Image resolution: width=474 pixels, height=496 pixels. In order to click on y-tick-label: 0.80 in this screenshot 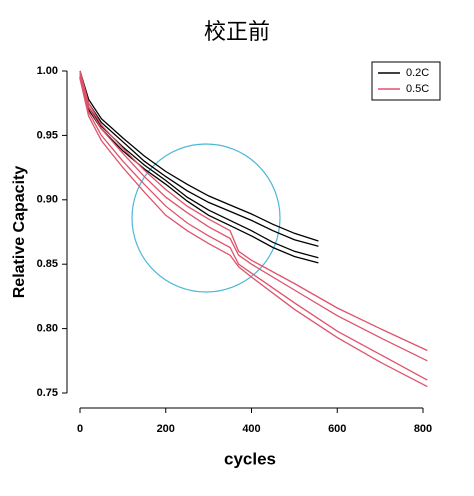, I will do `click(47, 329)`.